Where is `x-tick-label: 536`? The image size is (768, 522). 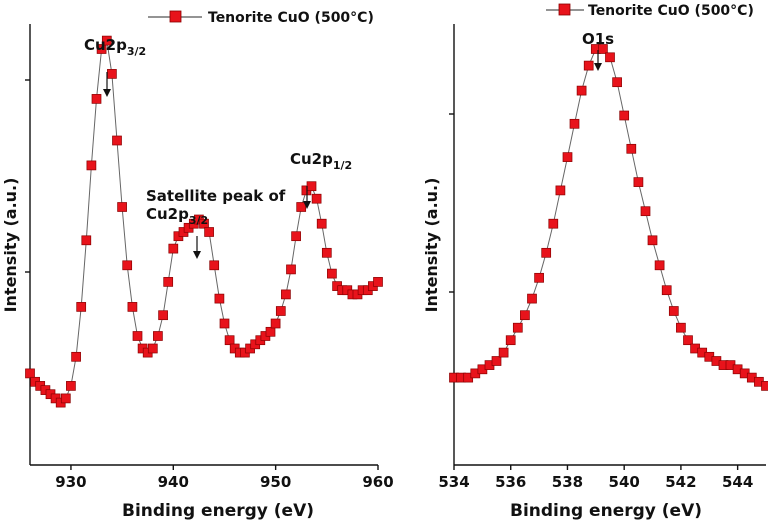
x-tick-label: 536 is located at coordinates (510, 482).